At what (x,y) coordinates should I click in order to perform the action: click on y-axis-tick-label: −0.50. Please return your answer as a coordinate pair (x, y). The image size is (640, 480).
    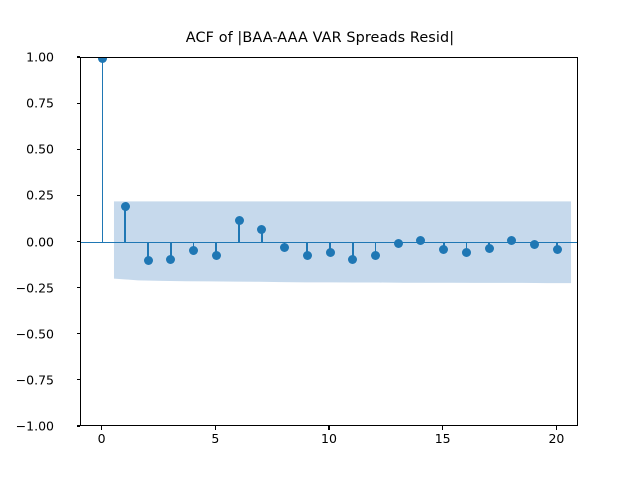
    Looking at the image, I should click on (34, 334).